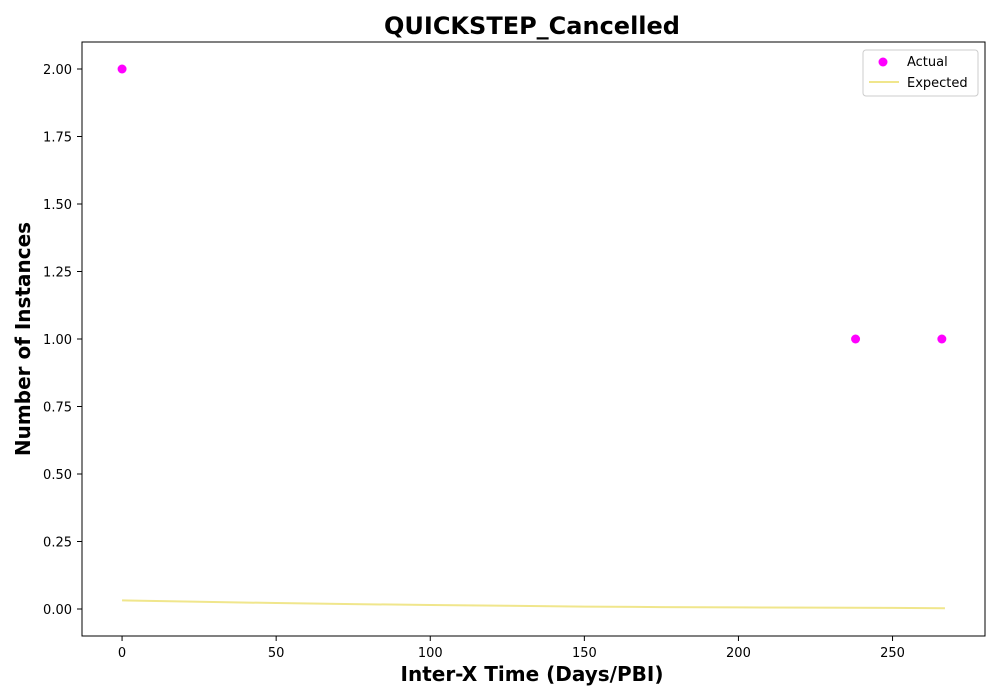  Describe the element at coordinates (533, 604) in the screenshot. I see `series-line-expected` at that location.